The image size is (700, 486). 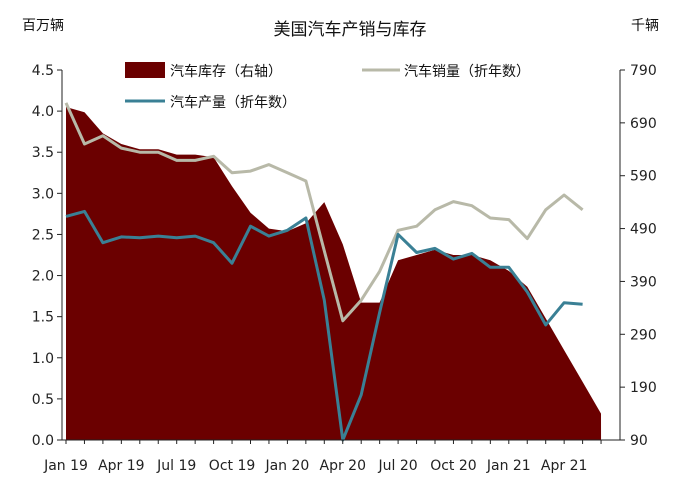 What do you see at coordinates (643, 124) in the screenshot?
I see `right-tick-label: 690` at bounding box center [643, 124].